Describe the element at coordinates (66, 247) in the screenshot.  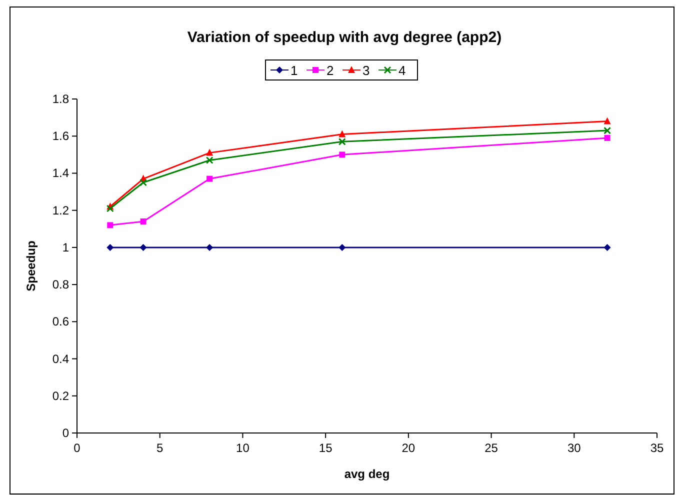
I see `y-tick-label: 1` at that location.